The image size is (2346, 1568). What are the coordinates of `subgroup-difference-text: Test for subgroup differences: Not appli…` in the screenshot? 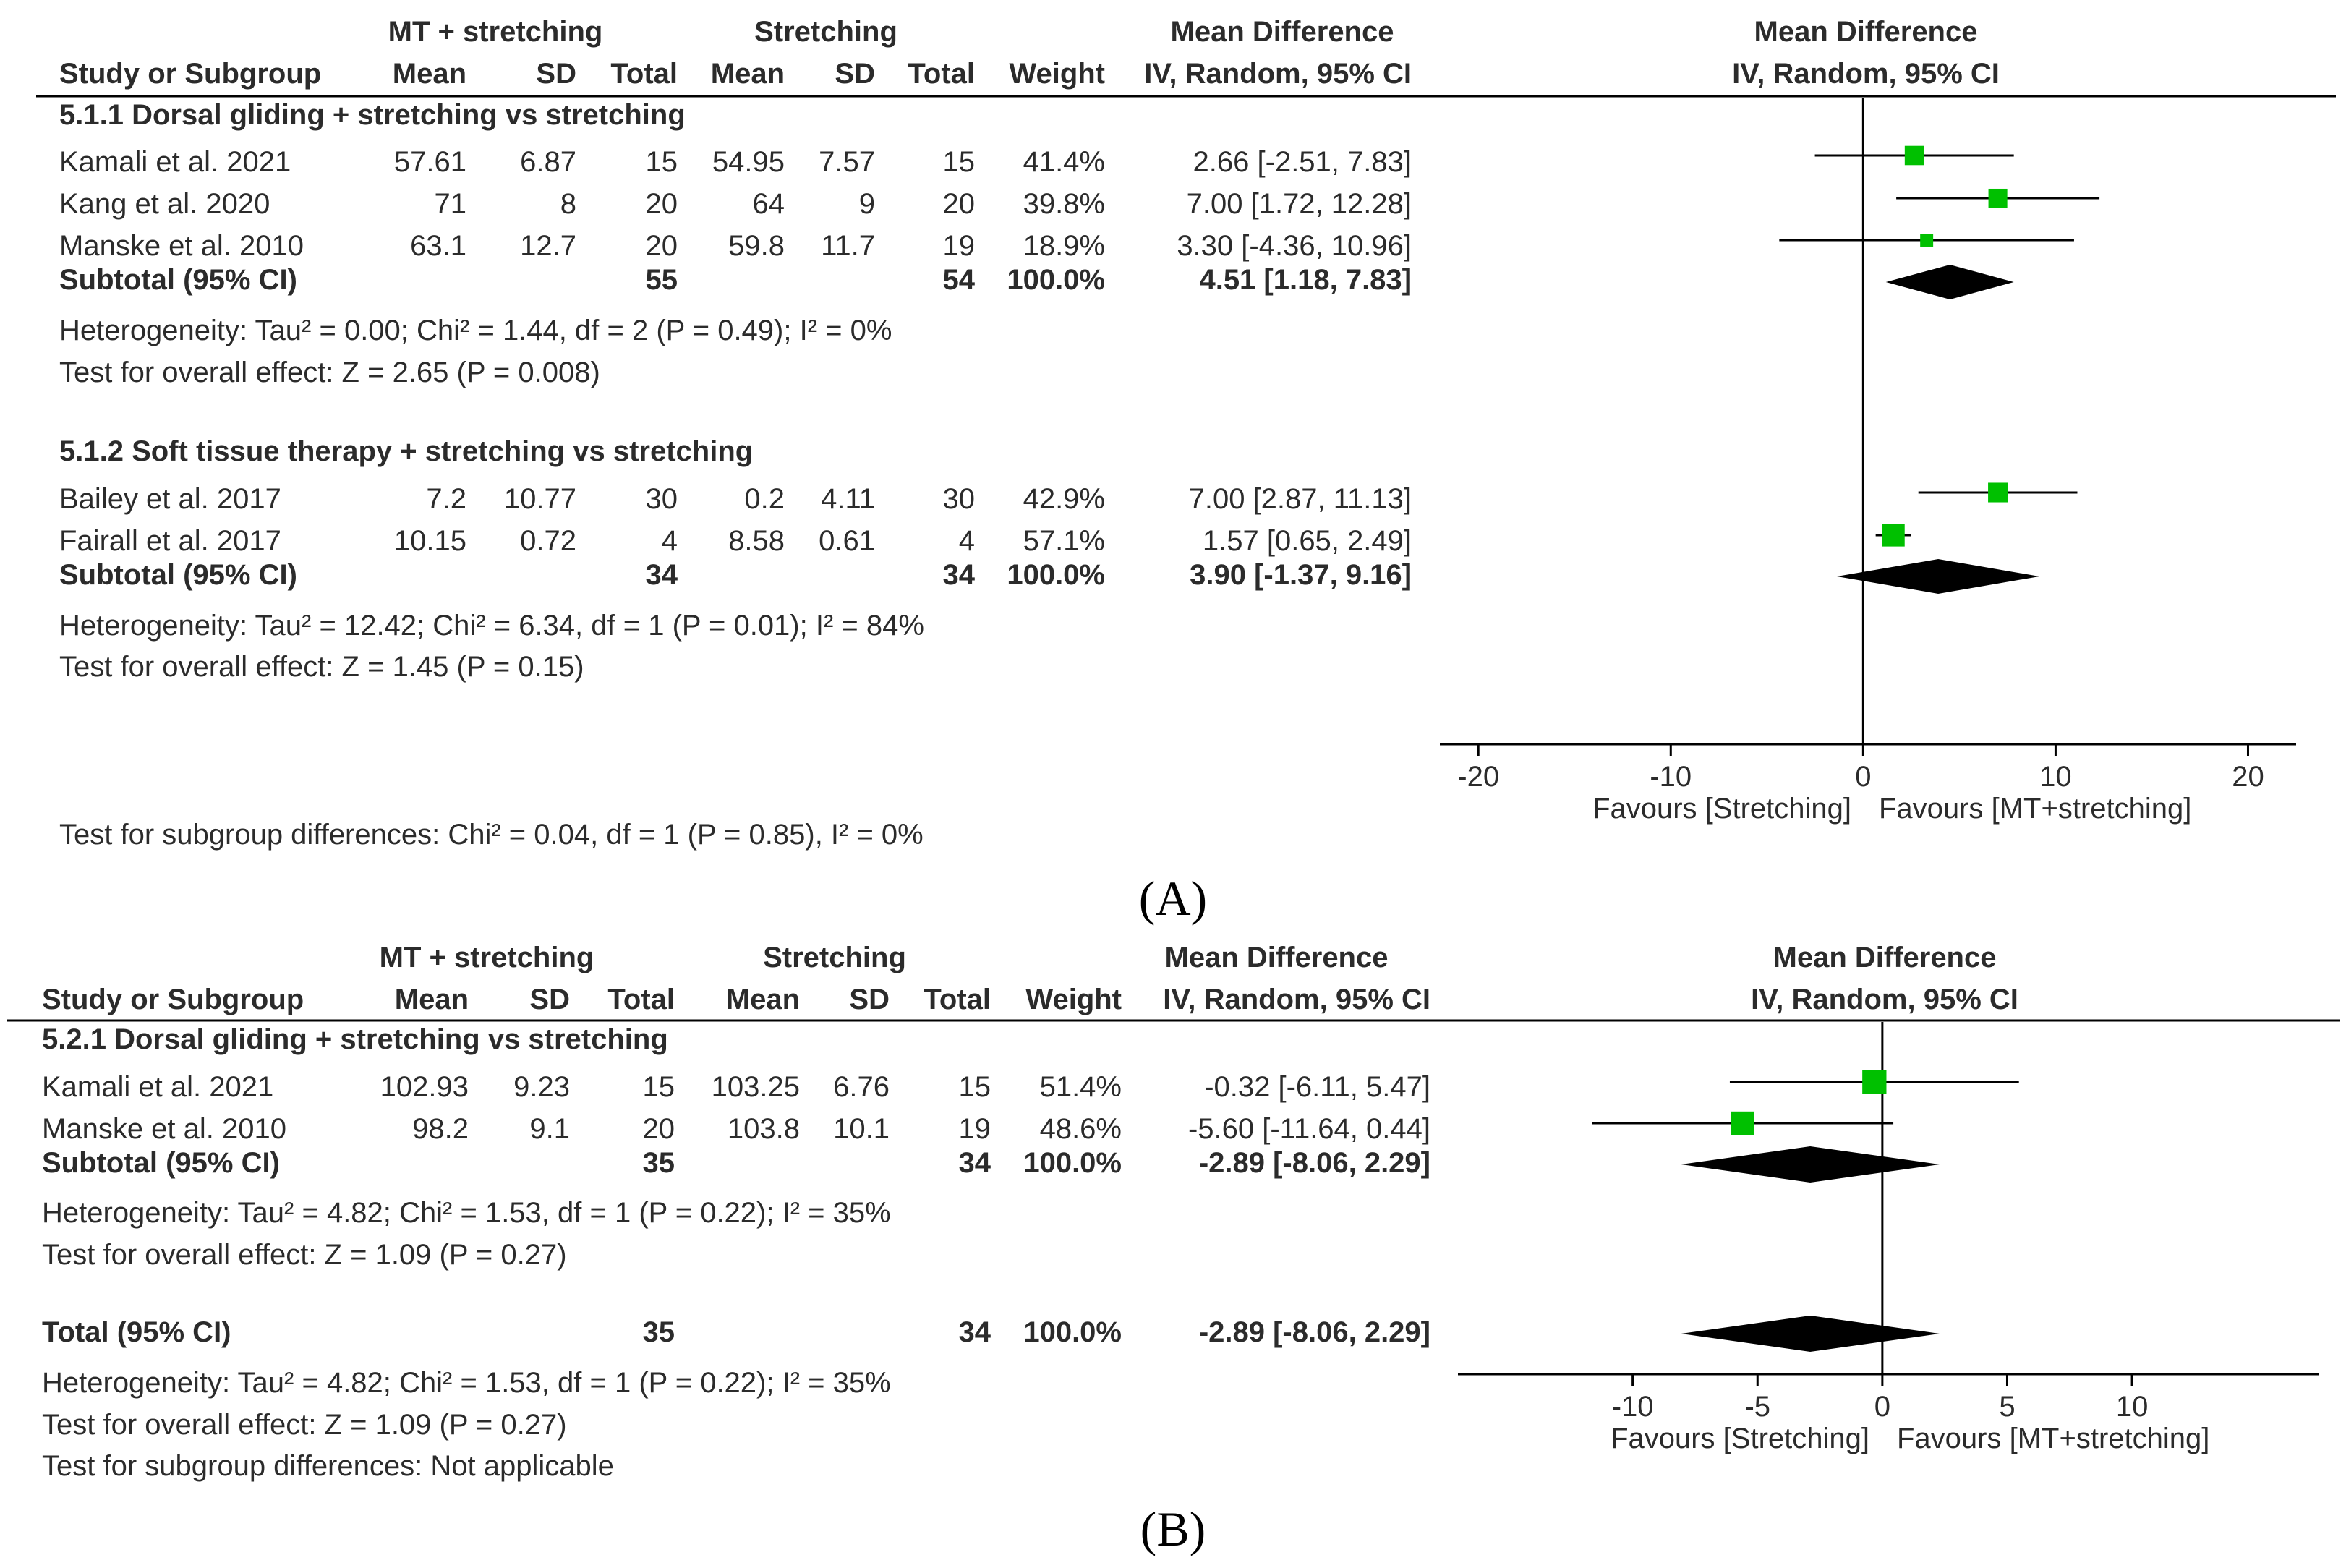 It's located at (328, 1466).